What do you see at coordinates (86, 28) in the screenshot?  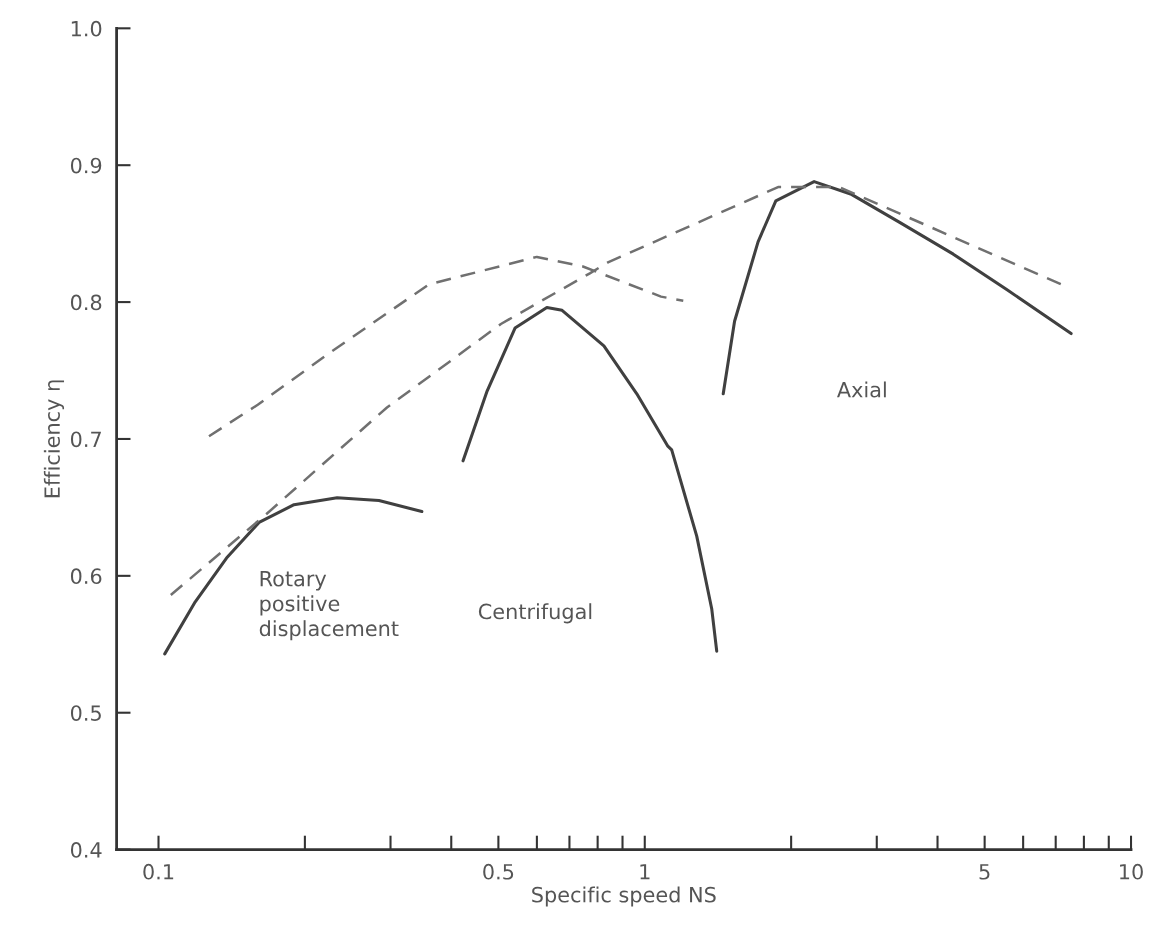 I see `y-tick-label: 1.0` at bounding box center [86, 28].